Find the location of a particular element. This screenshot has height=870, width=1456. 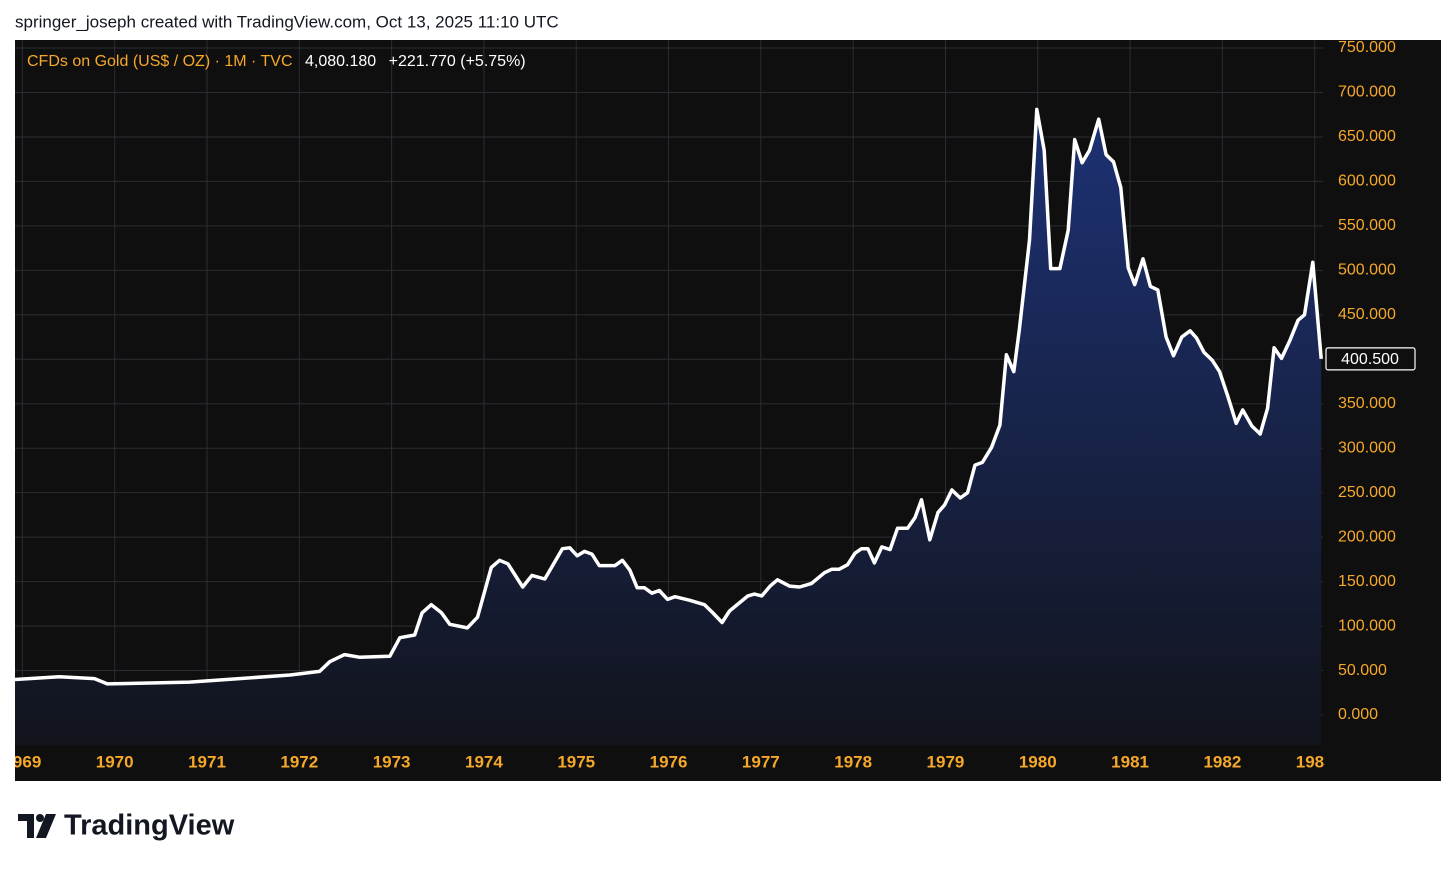

y-tick-label: 50.000 is located at coordinates (1362, 670).